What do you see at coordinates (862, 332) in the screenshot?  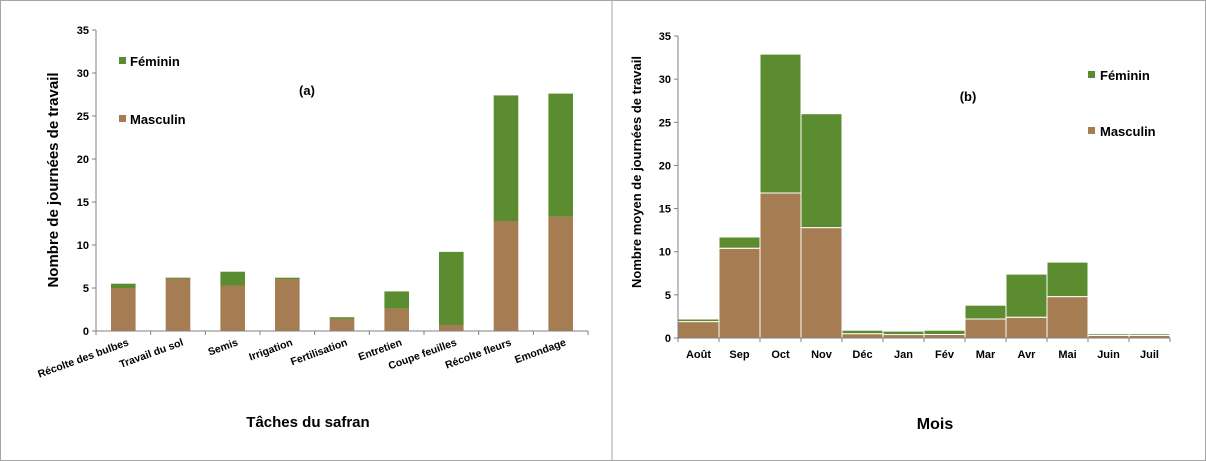 I see `bar-feminin-dec` at bounding box center [862, 332].